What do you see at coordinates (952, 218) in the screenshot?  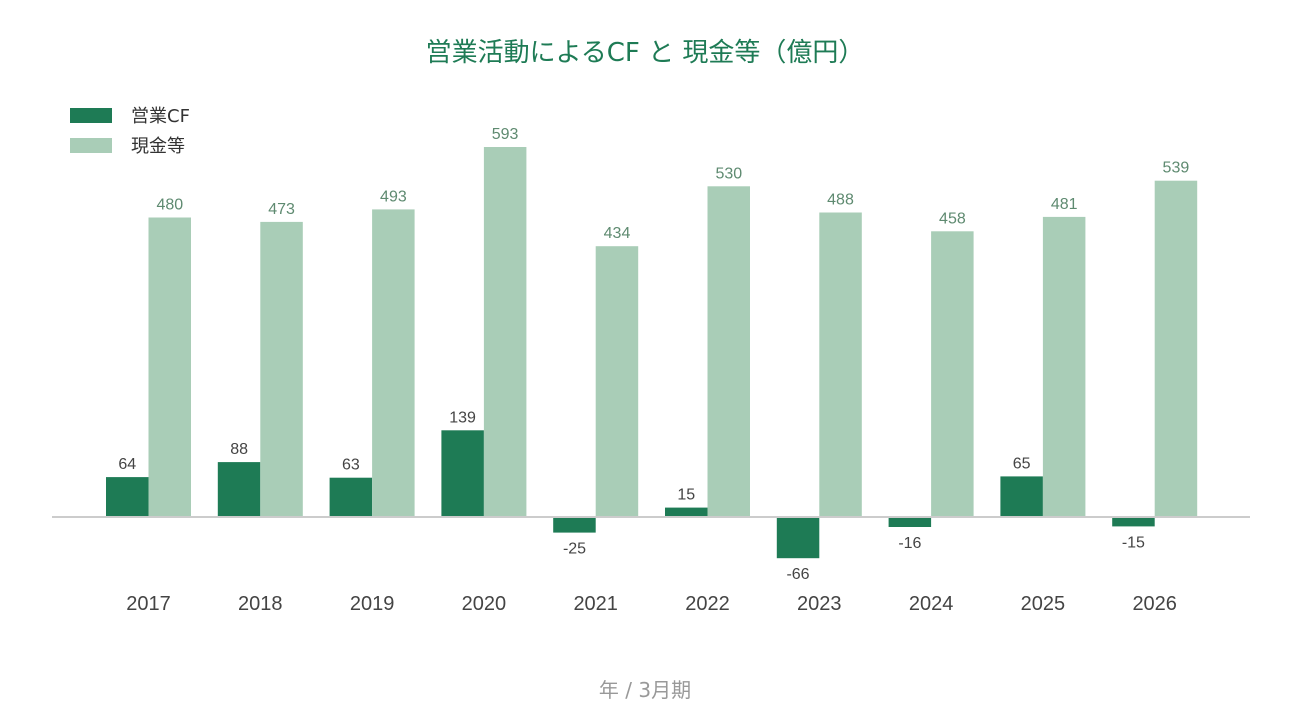 I see `data-label-cash-2024: 458` at bounding box center [952, 218].